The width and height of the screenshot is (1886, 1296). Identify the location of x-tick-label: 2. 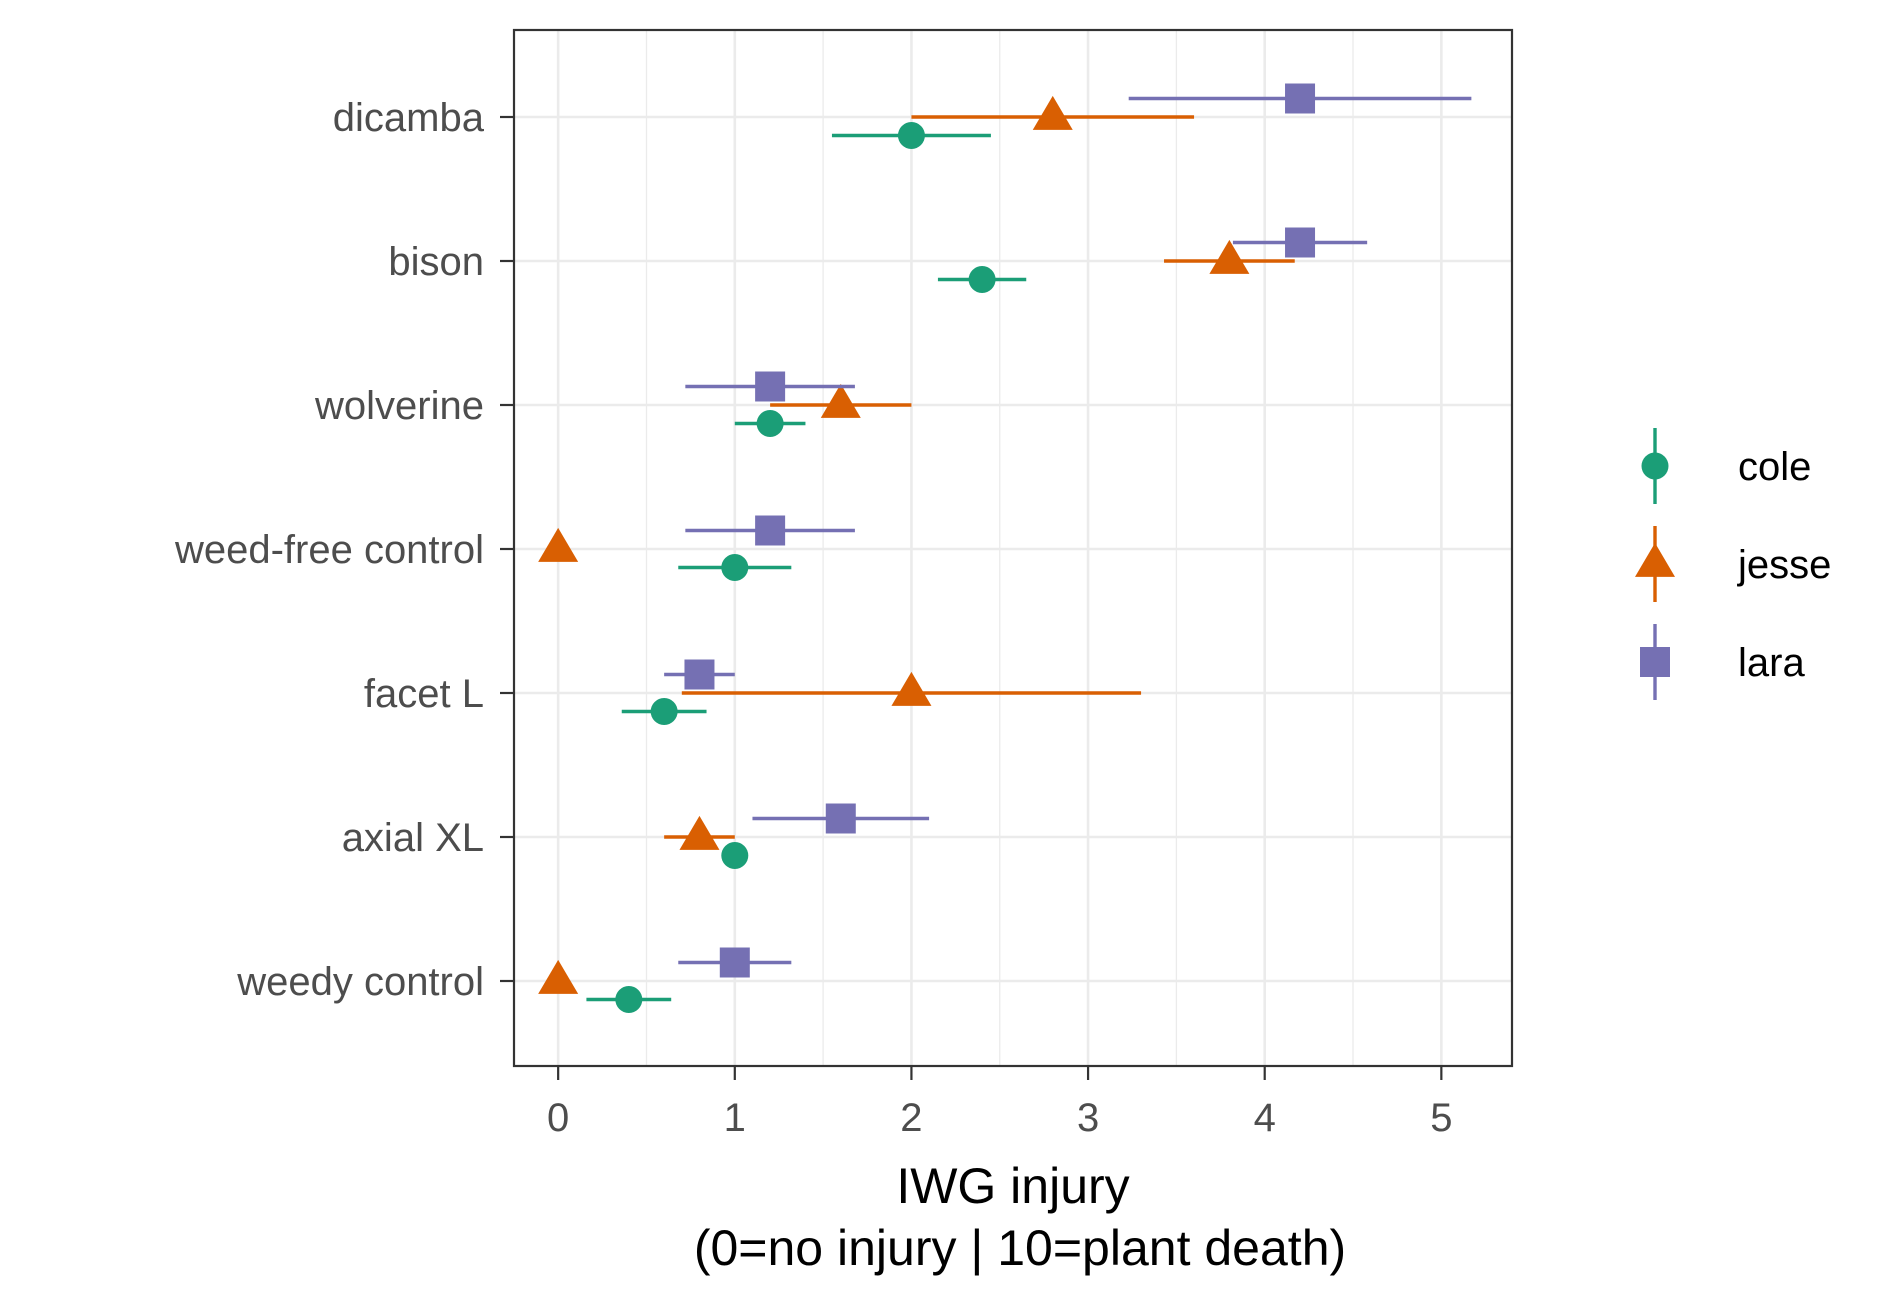
(911, 1118).